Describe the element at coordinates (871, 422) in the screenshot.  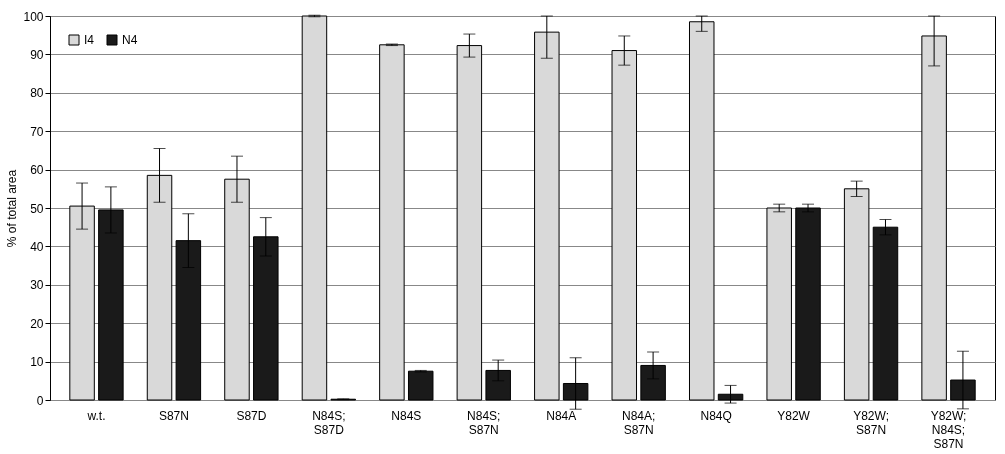
I see `x-tick-label: Y82W; S87N` at that location.